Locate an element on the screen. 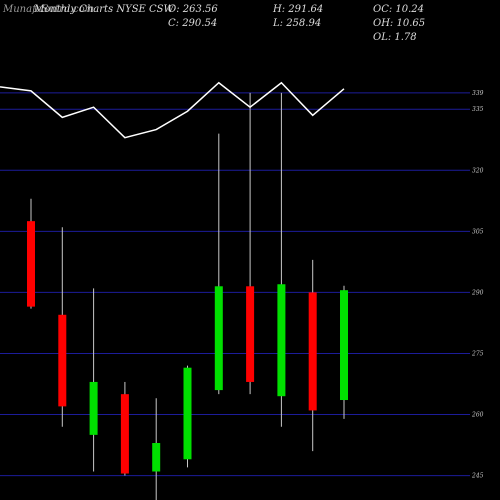 The height and width of the screenshot is (500, 500). open-readout: O: 263.56 is located at coordinates (193, 9).